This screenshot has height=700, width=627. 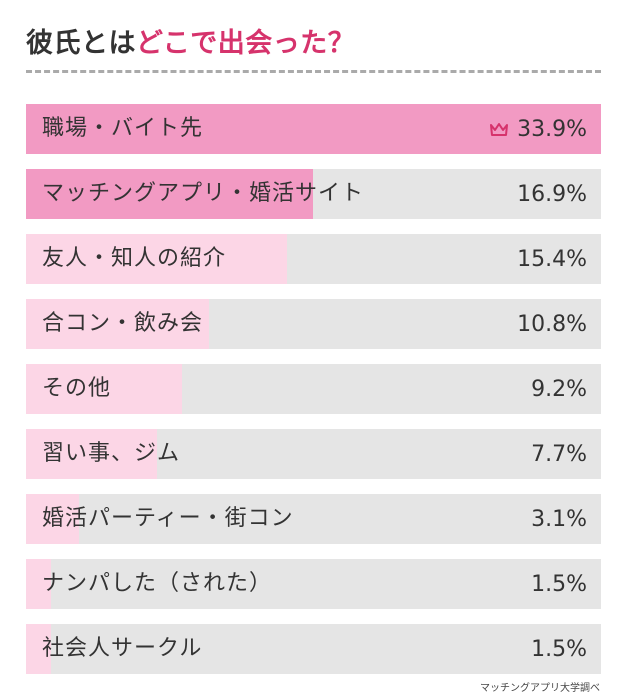 What do you see at coordinates (499, 129) in the screenshot?
I see `crown-icon` at bounding box center [499, 129].